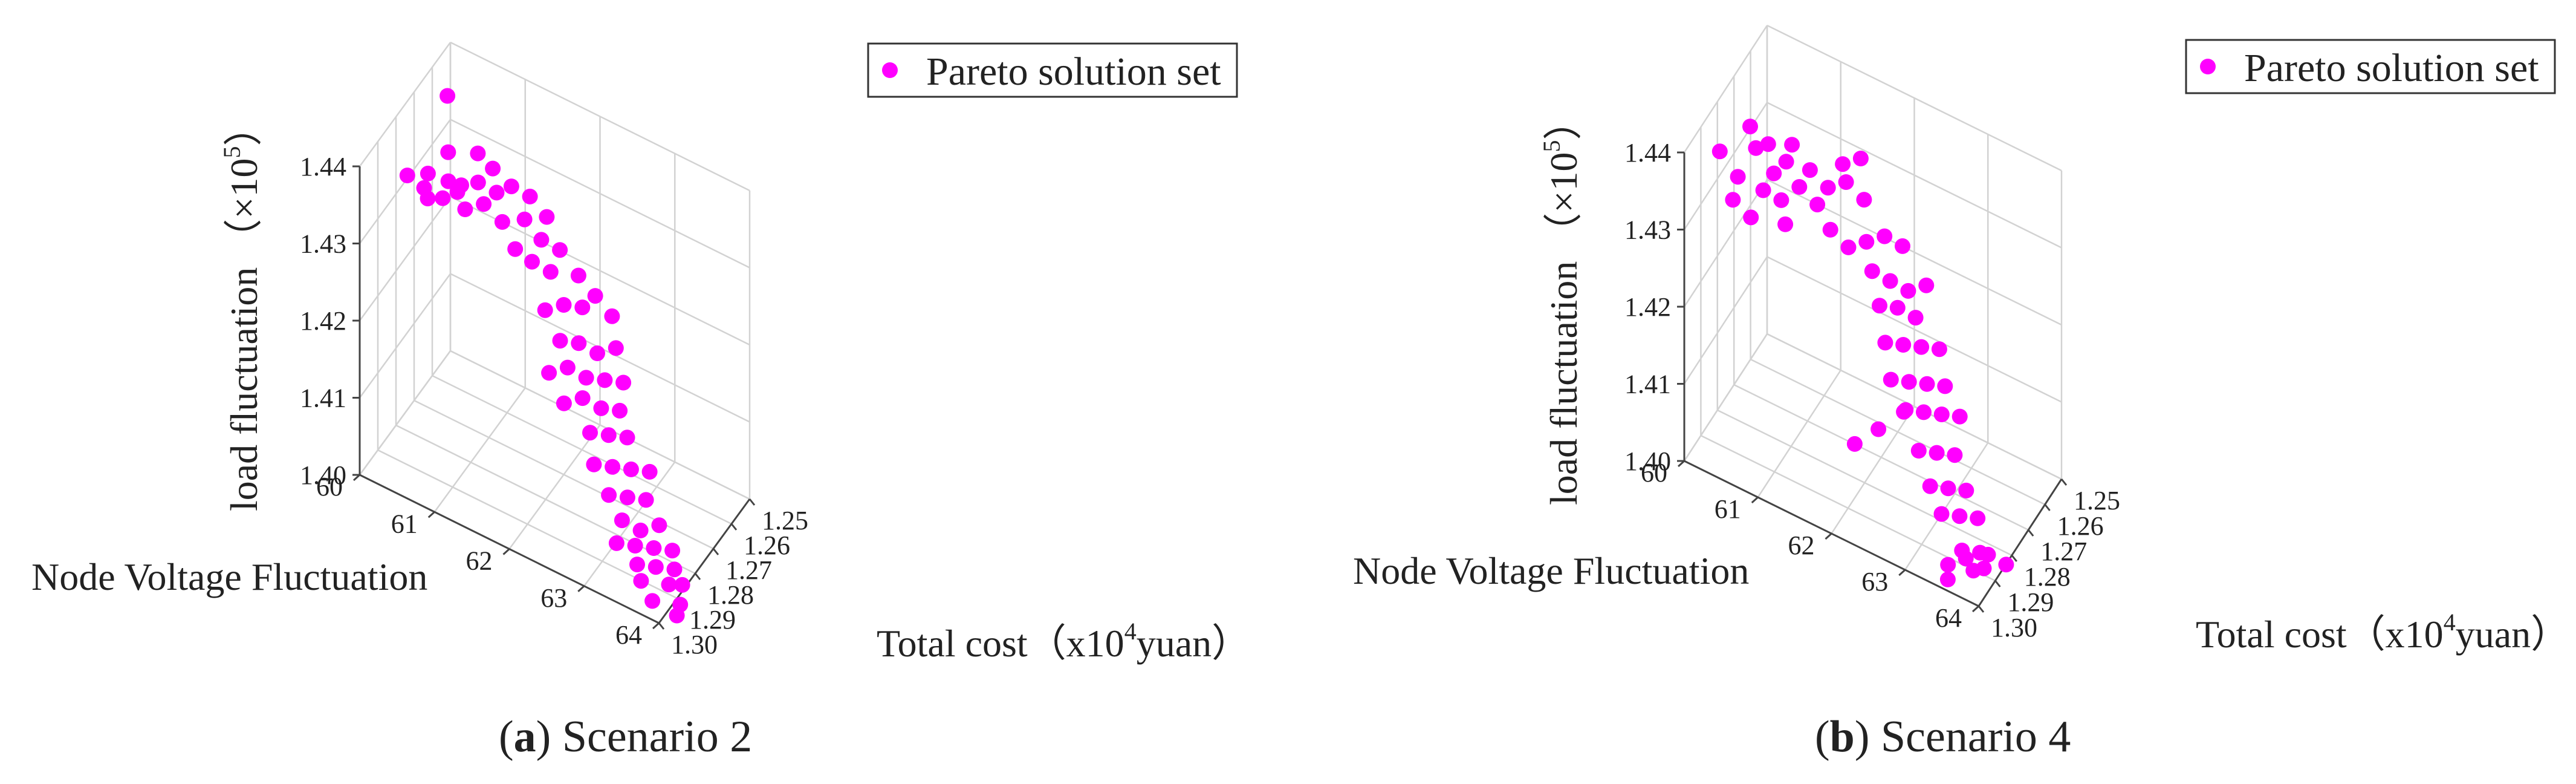 Image resolution: width=2576 pixels, height=784 pixels. I want to click on y-axis-label-a-tail: yuan）, so click(1194, 643).